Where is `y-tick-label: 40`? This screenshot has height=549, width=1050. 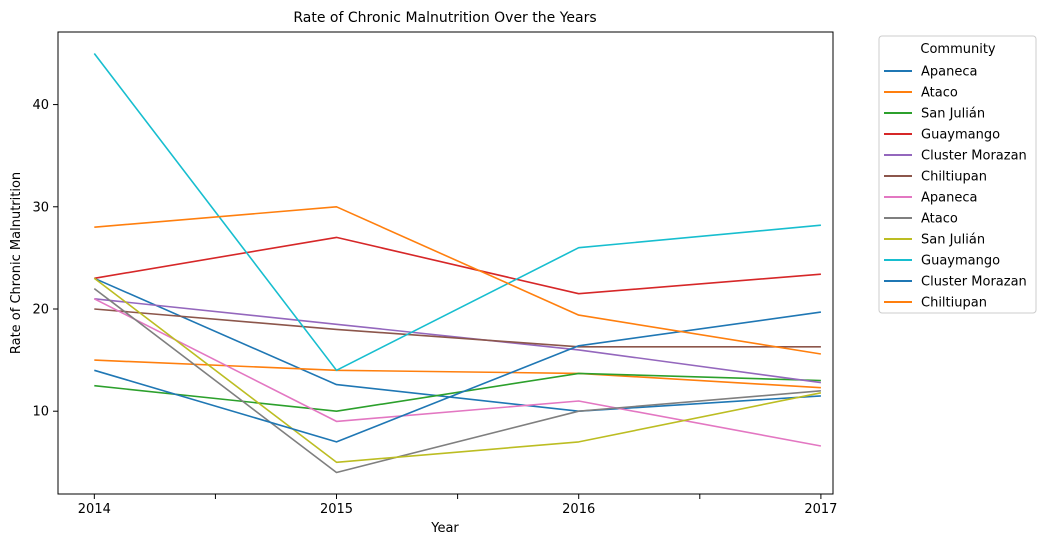 y-tick-label: 40 is located at coordinates (40, 105).